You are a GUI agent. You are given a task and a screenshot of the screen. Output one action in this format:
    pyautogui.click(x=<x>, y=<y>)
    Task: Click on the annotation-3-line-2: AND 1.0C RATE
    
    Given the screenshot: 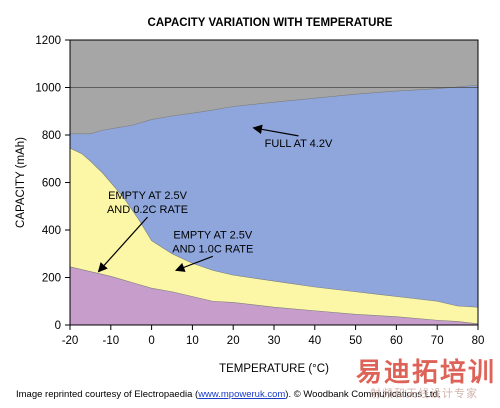 What is the action you would take?
    pyautogui.click(x=212, y=249)
    